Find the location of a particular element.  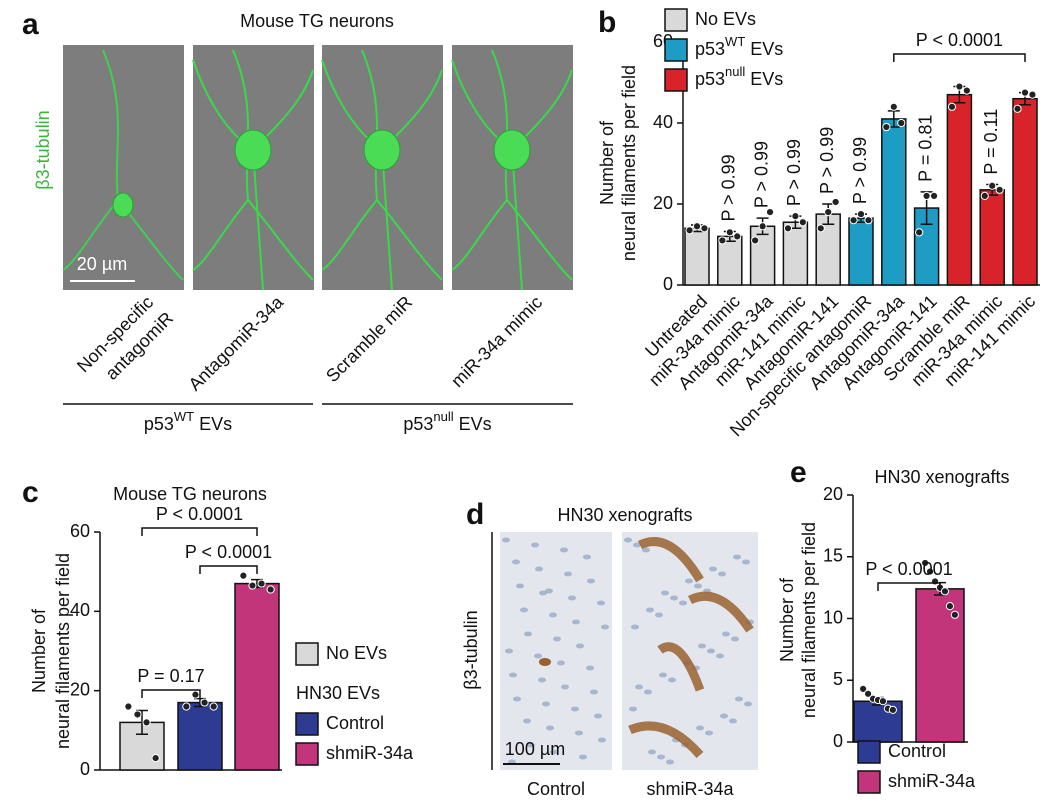

chart-title: HN30 xenografts is located at coordinates (941, 477).